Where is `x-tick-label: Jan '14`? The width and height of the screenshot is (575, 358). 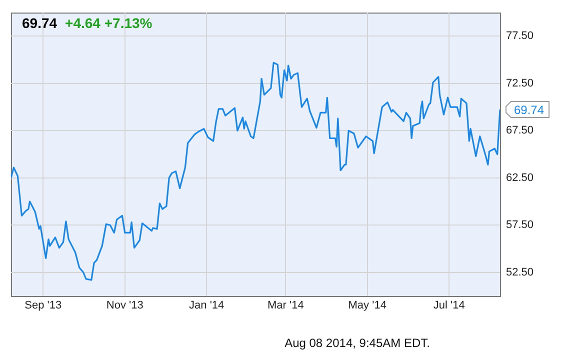
x-tick-label: Jan '14 is located at coordinates (206, 306).